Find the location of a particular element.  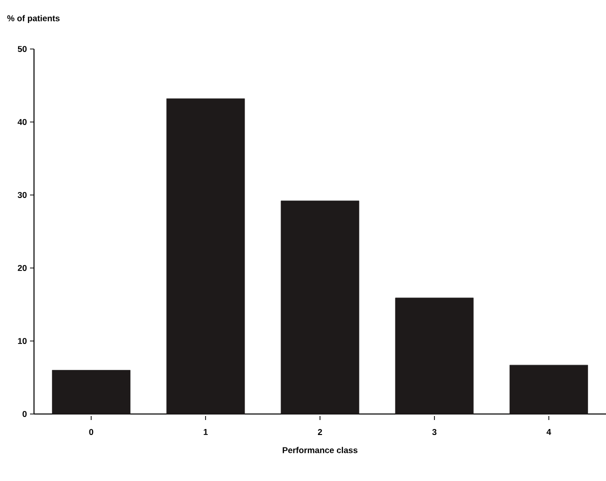

y-tick-label: 50 is located at coordinates (22, 49).